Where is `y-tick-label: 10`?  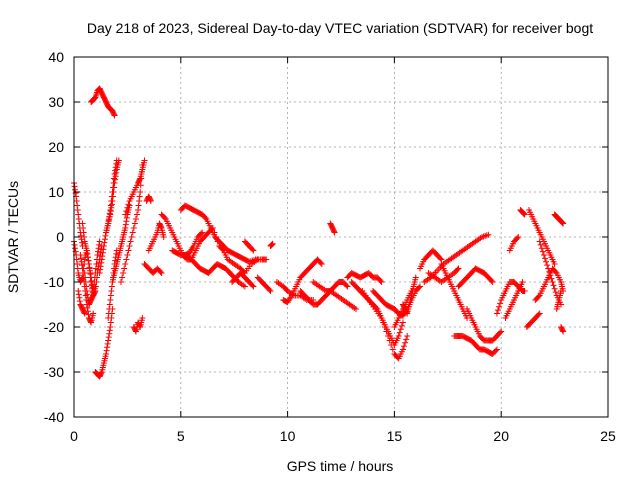
y-tick-label: 10 is located at coordinates (56, 192).